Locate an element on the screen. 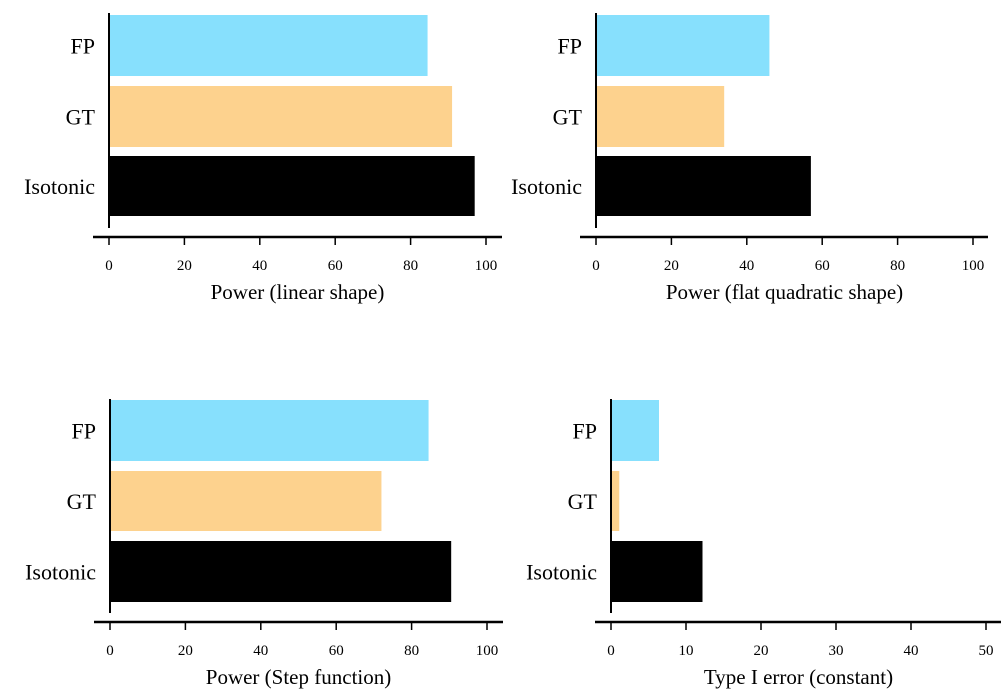  panel-2-category-label-fp: FP is located at coordinates (570, 46).